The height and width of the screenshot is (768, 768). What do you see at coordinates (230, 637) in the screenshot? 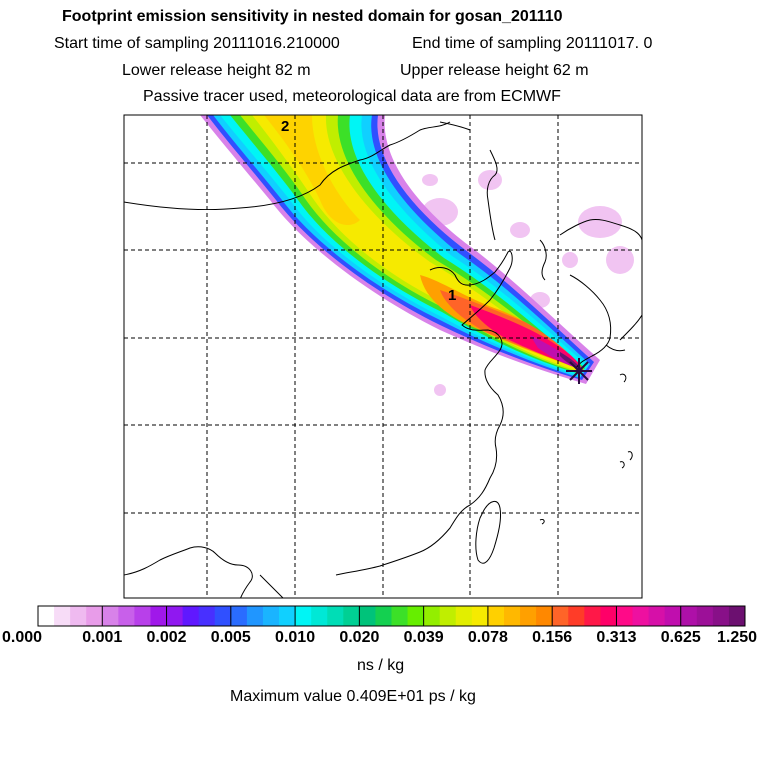
I see `colorbar-tick-label: 0.005` at bounding box center [230, 637].